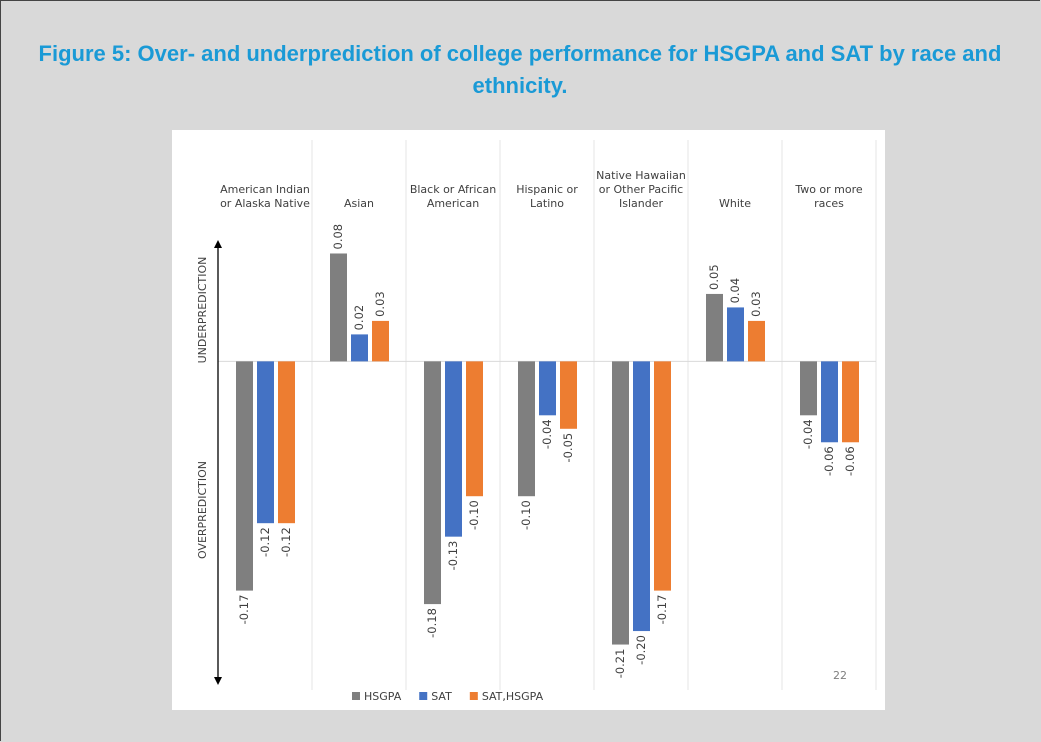 This screenshot has width=1041, height=742. I want to click on category-label: Hispanic or Latino, so click(547, 196).